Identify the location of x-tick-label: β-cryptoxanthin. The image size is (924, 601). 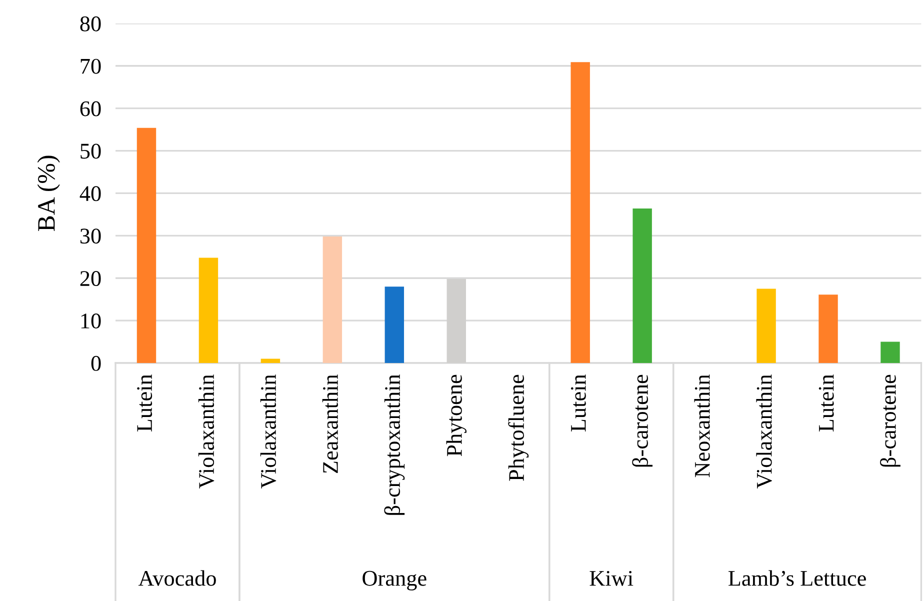
(394, 444).